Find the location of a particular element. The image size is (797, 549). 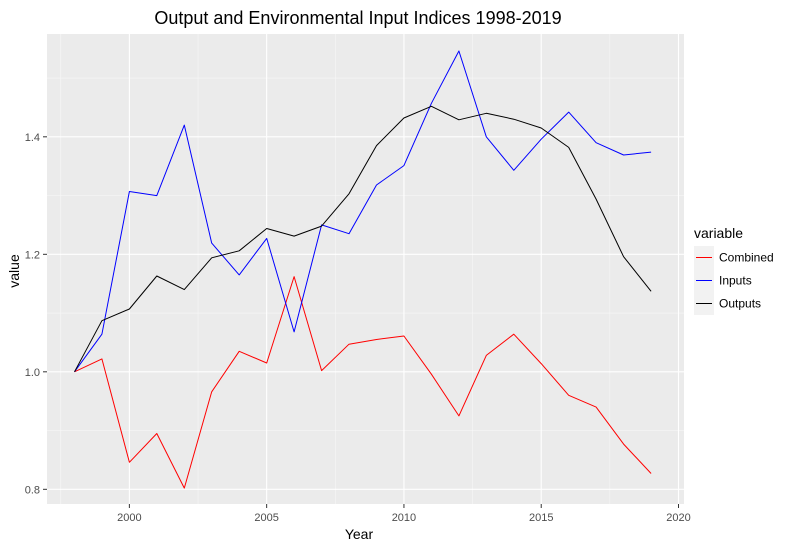

x-tick-label: 2005 is located at coordinates (266, 518).